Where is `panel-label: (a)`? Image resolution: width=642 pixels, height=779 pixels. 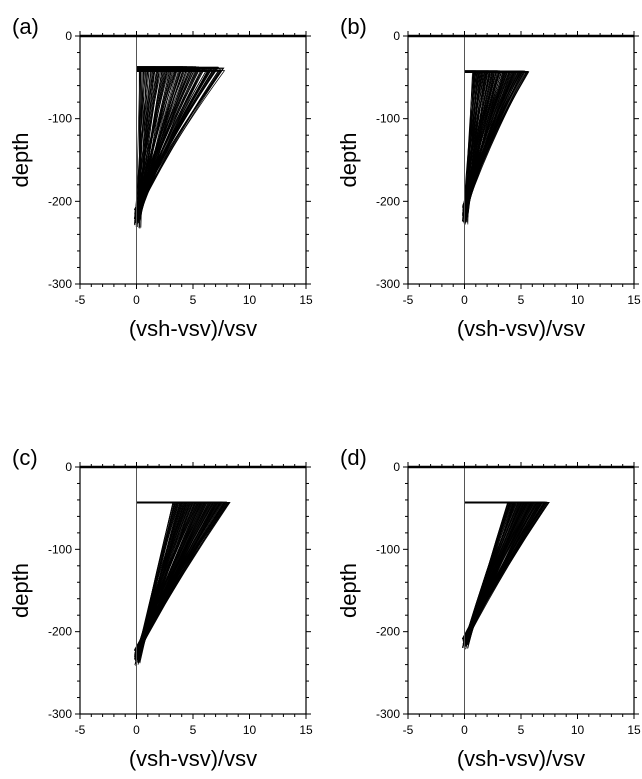
panel-label: (a) is located at coordinates (25, 26).